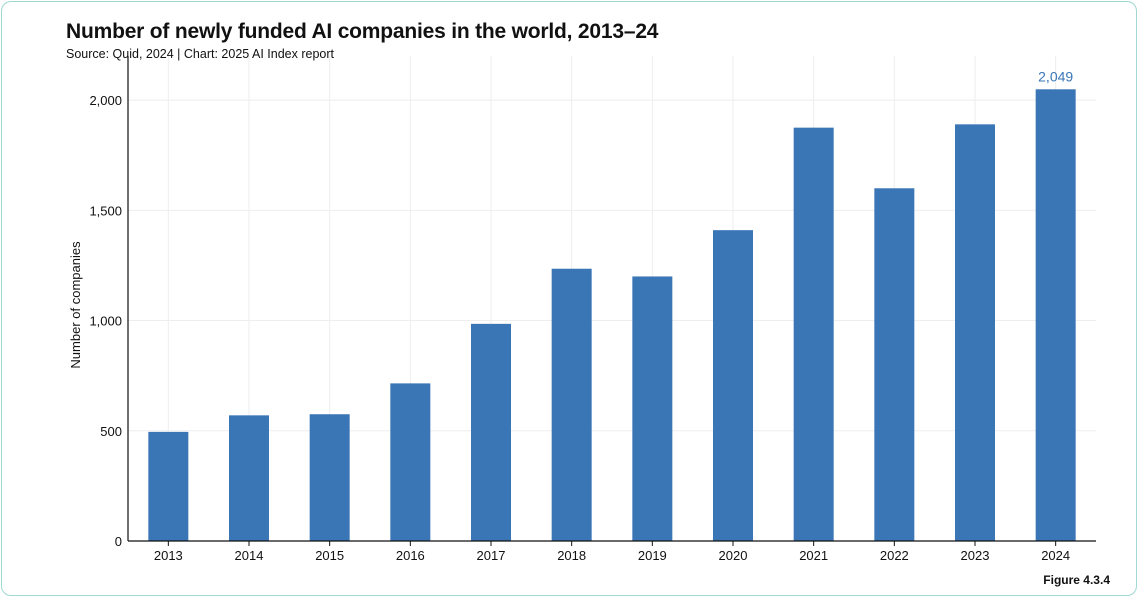 This screenshot has height=597, width=1138. Describe the element at coordinates (410, 555) in the screenshot. I see `x-tick-label: 2016` at that location.